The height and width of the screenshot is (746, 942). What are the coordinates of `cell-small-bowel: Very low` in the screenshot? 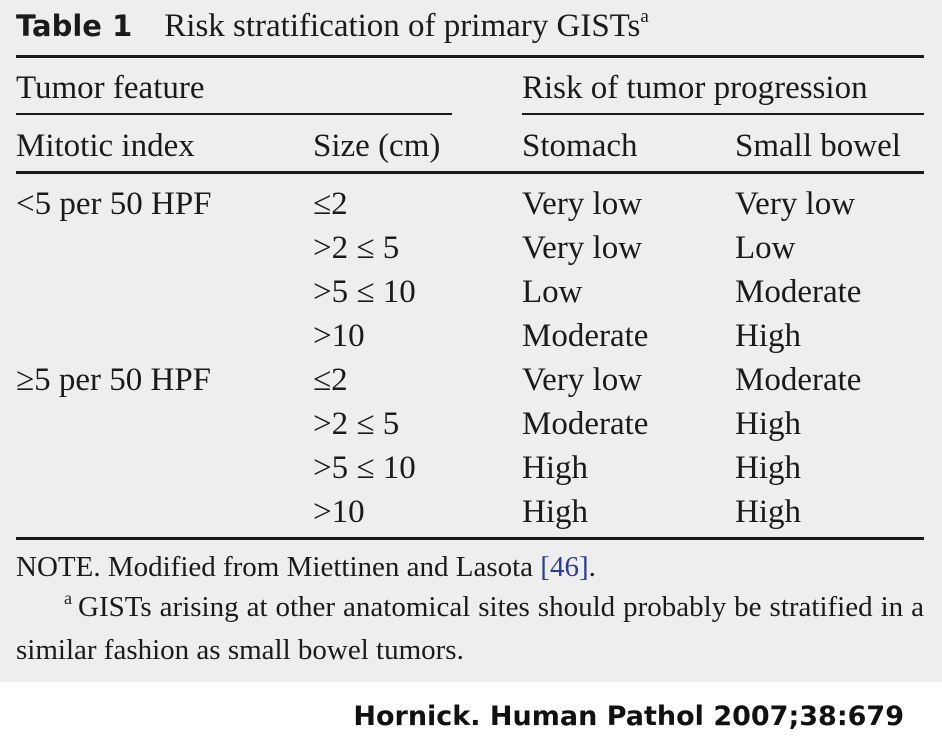 It's located at (795, 204).